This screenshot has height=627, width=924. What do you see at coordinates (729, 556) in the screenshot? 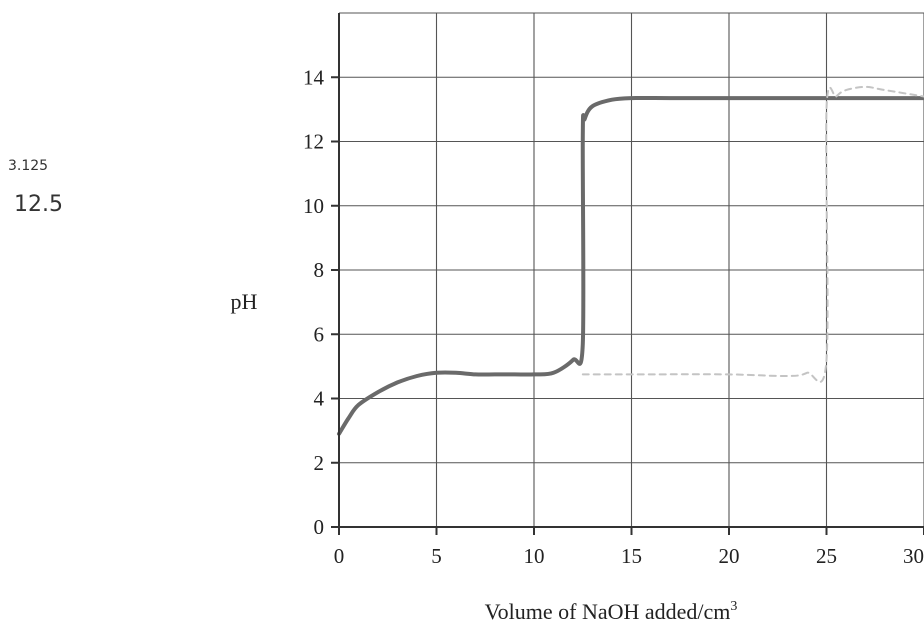
I see `x-tick-label: 20` at bounding box center [729, 556].